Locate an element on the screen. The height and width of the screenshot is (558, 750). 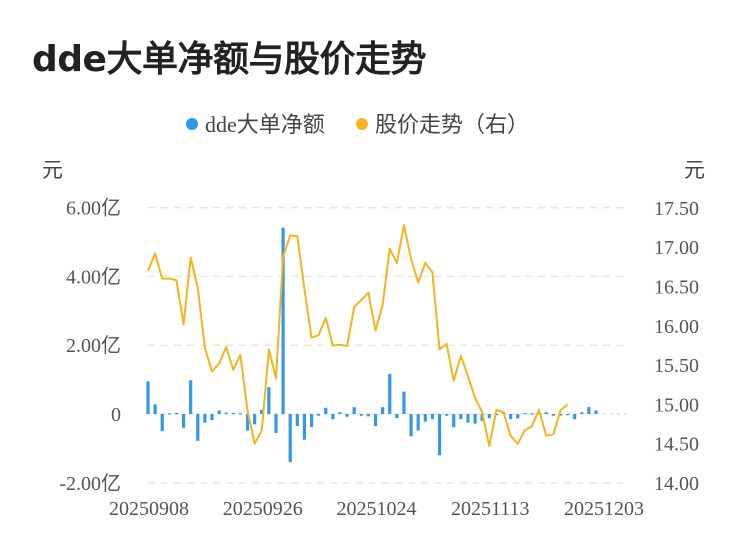
left-tick-label: 0 is located at coordinates (116, 415).